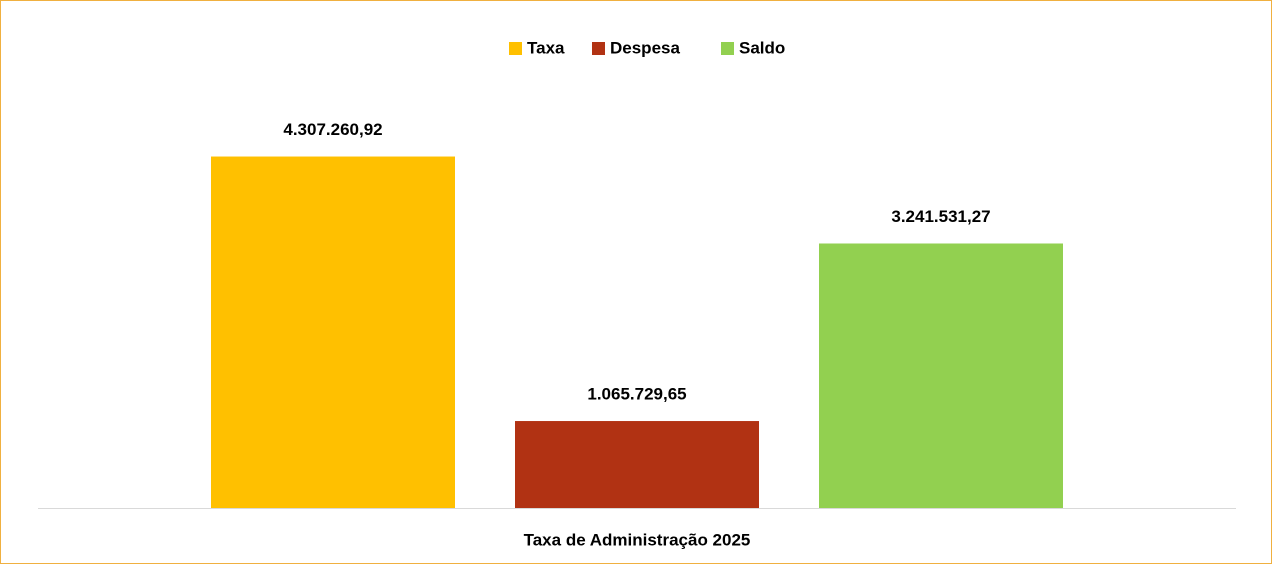  What do you see at coordinates (546, 47) in the screenshot?
I see `legend-label: Taxa` at bounding box center [546, 47].